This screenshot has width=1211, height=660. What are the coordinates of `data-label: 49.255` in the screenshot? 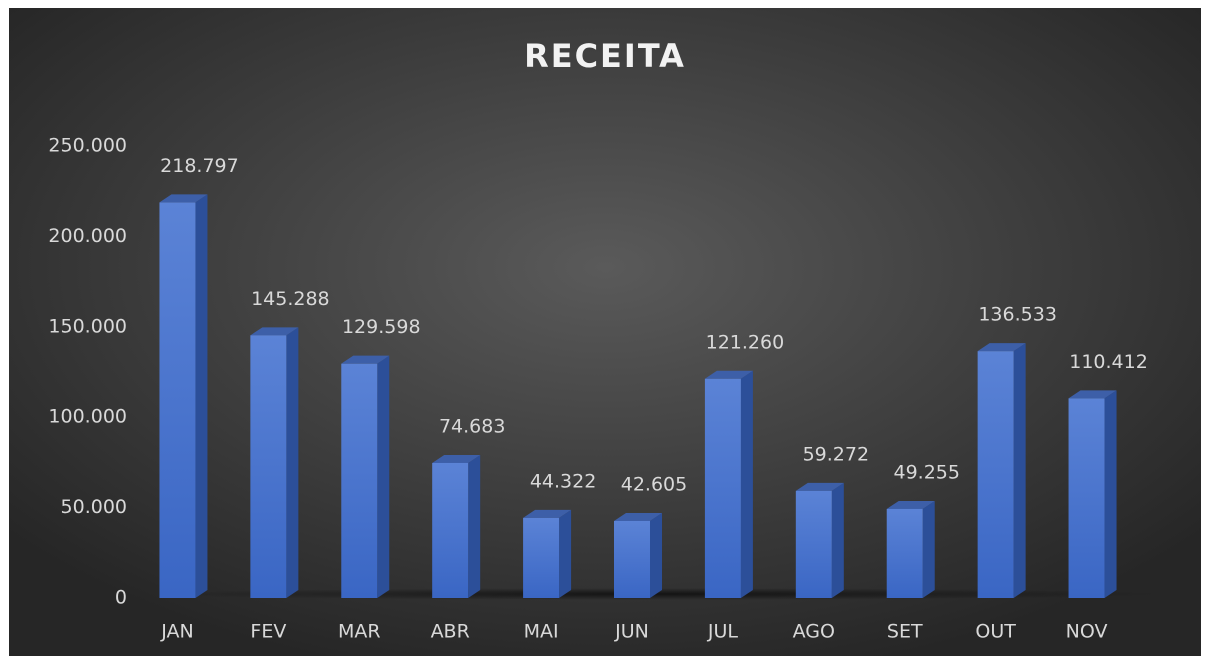 It's located at (926, 472).